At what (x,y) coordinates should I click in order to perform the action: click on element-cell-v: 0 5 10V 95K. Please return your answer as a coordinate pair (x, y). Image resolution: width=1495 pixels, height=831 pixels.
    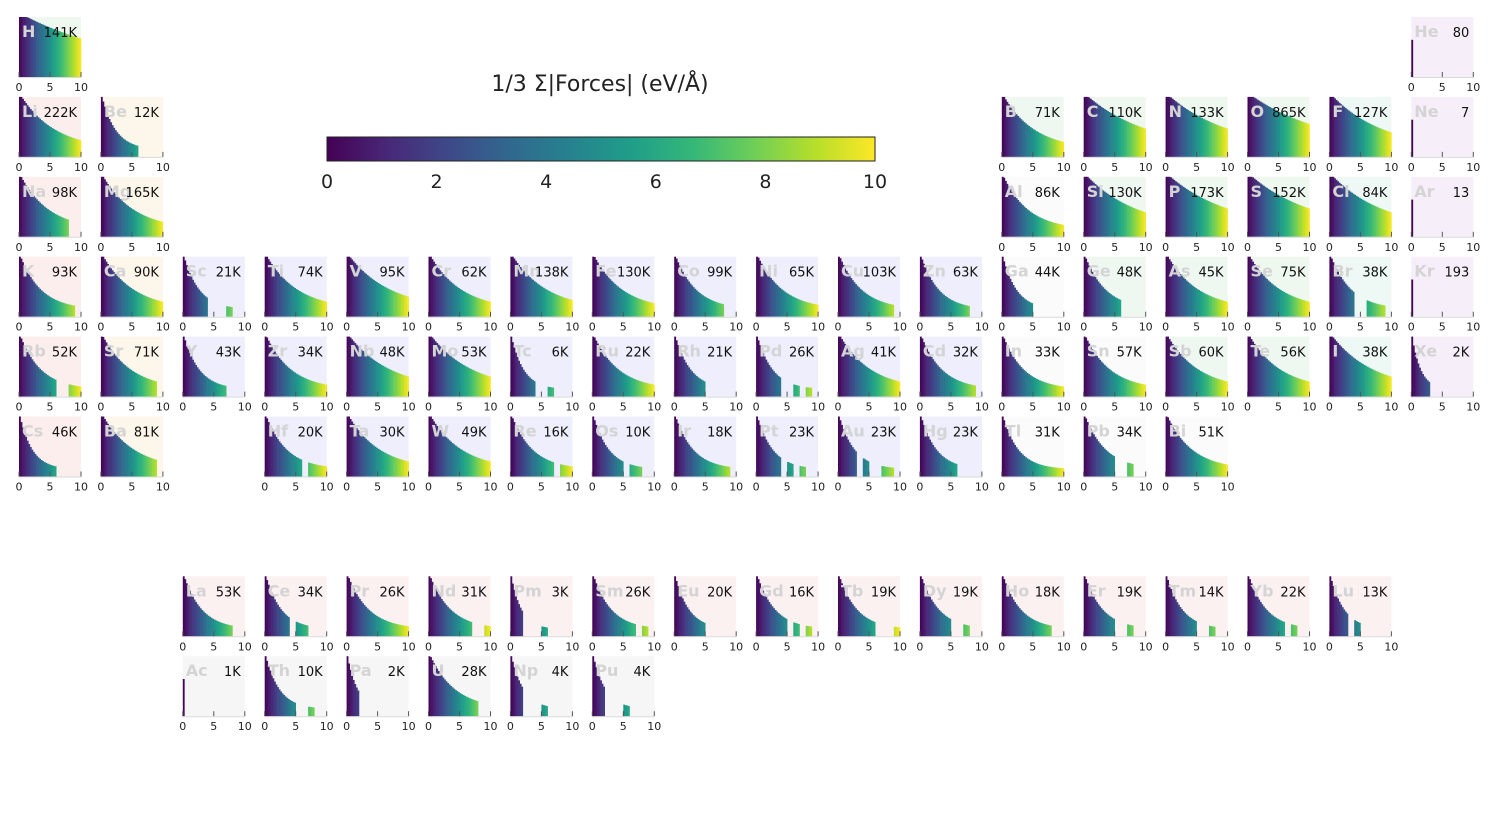
    Looking at the image, I should click on (379, 295).